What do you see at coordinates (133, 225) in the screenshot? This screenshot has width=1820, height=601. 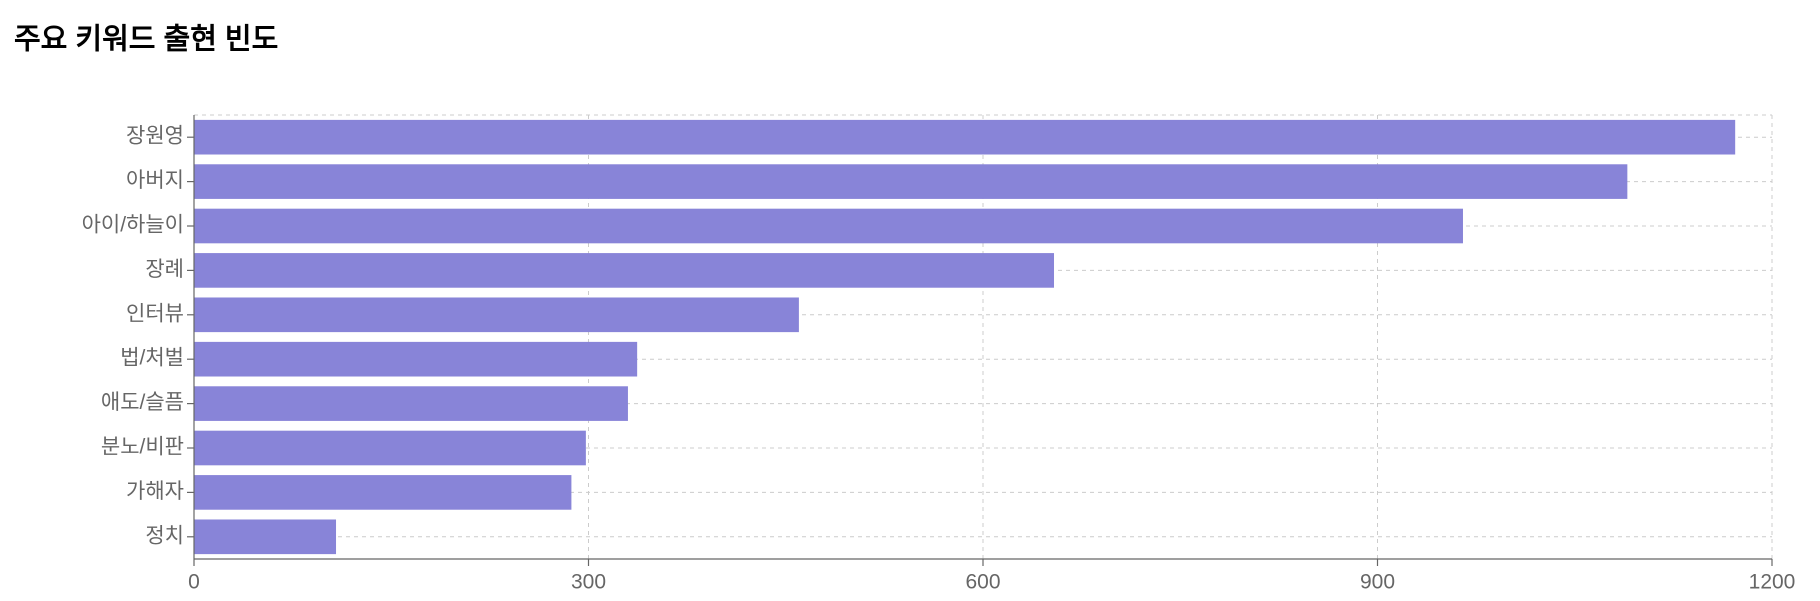 I see `y-tick-label: 아이/하늘이` at bounding box center [133, 225].